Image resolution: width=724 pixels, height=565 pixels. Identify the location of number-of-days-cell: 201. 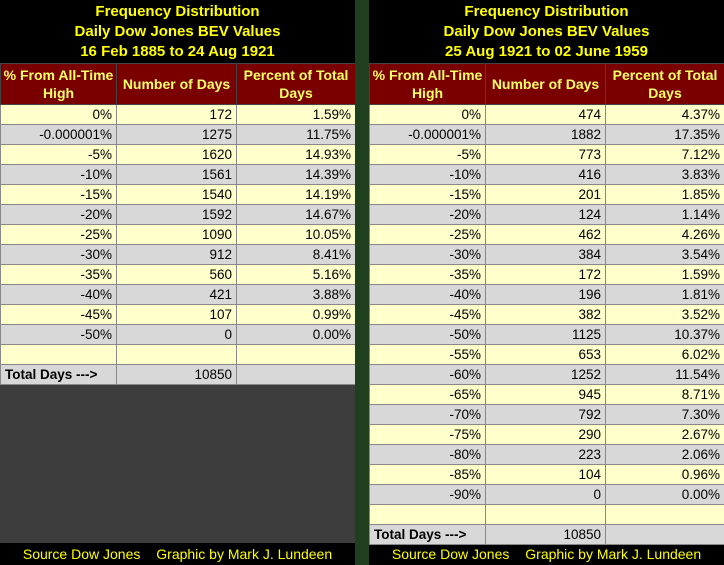
(545, 194).